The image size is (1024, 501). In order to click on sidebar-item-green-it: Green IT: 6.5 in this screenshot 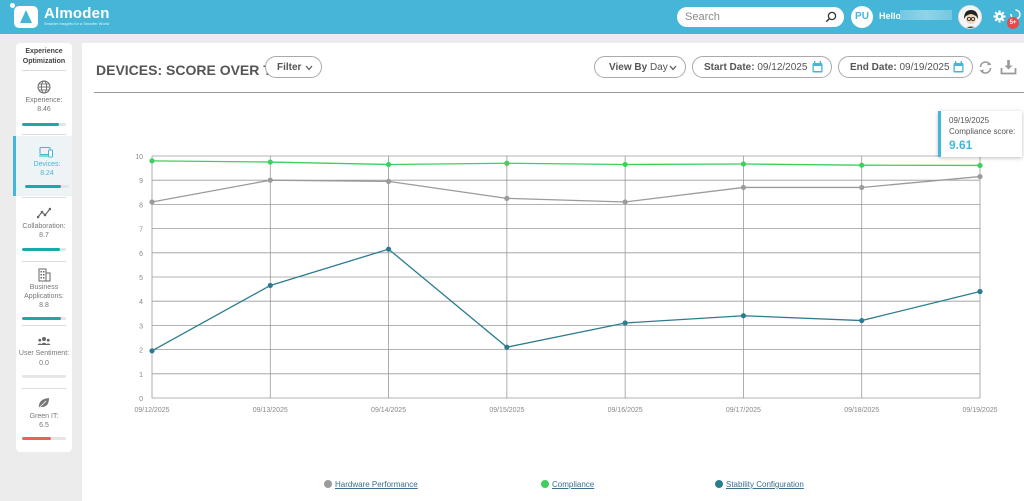, I will do `click(44, 420)`.